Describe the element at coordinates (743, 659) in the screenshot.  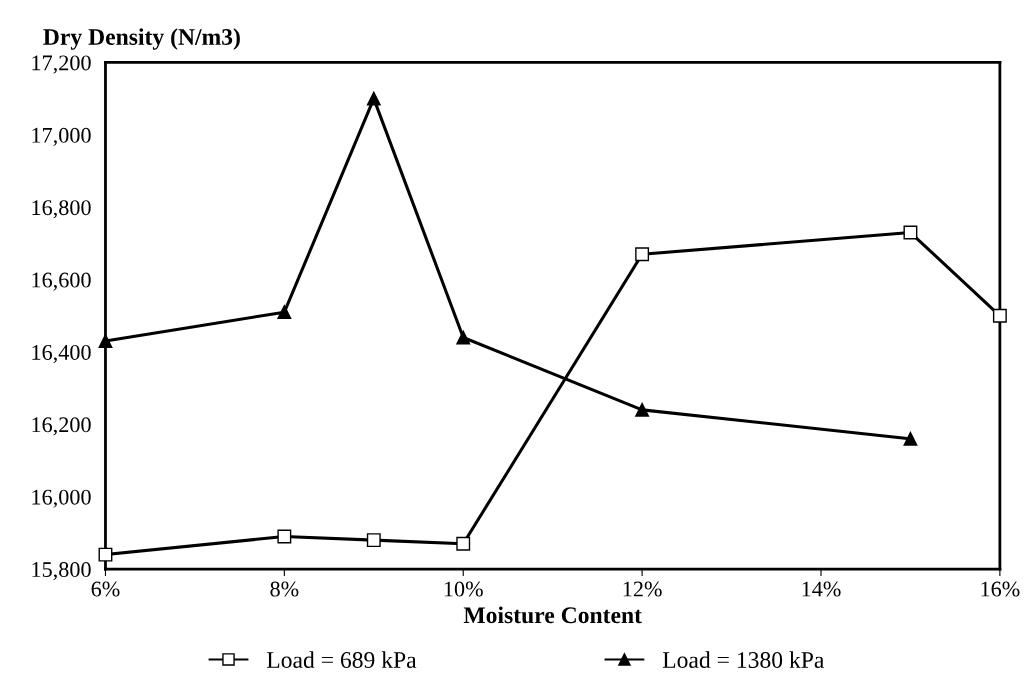
I see `legend-label: Load = 1380 kPa` at that location.